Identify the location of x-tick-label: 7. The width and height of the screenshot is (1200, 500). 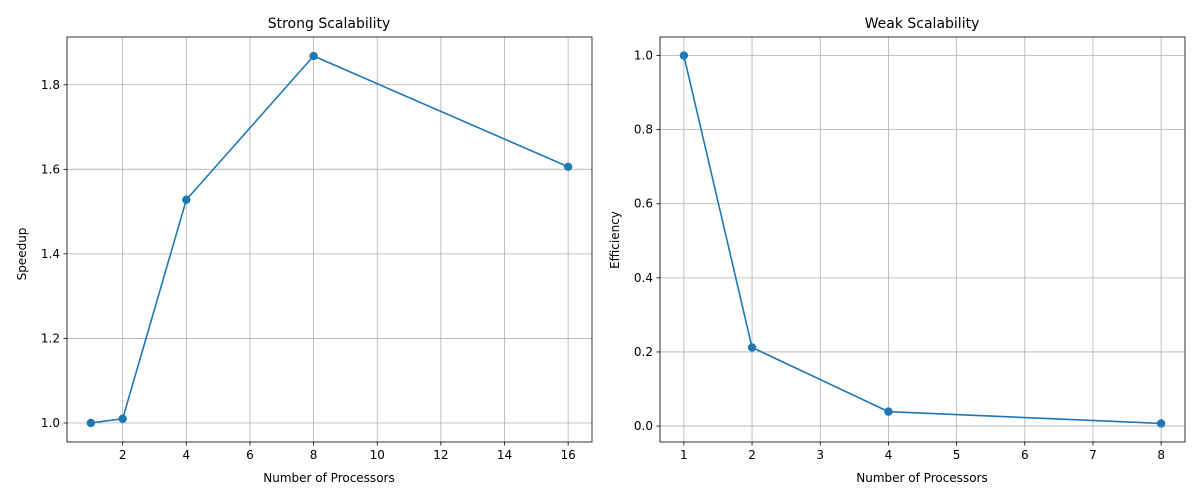
(1093, 455).